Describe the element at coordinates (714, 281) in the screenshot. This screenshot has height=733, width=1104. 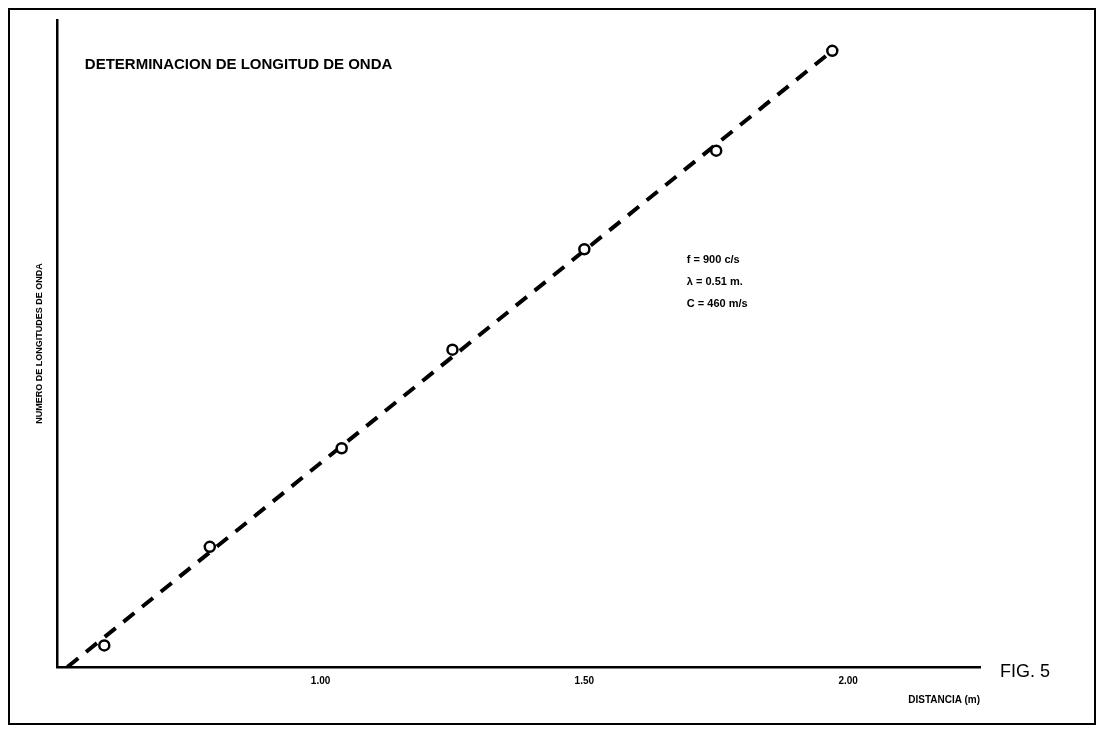
I see `annotation: λ = 0.51 m.` at that location.